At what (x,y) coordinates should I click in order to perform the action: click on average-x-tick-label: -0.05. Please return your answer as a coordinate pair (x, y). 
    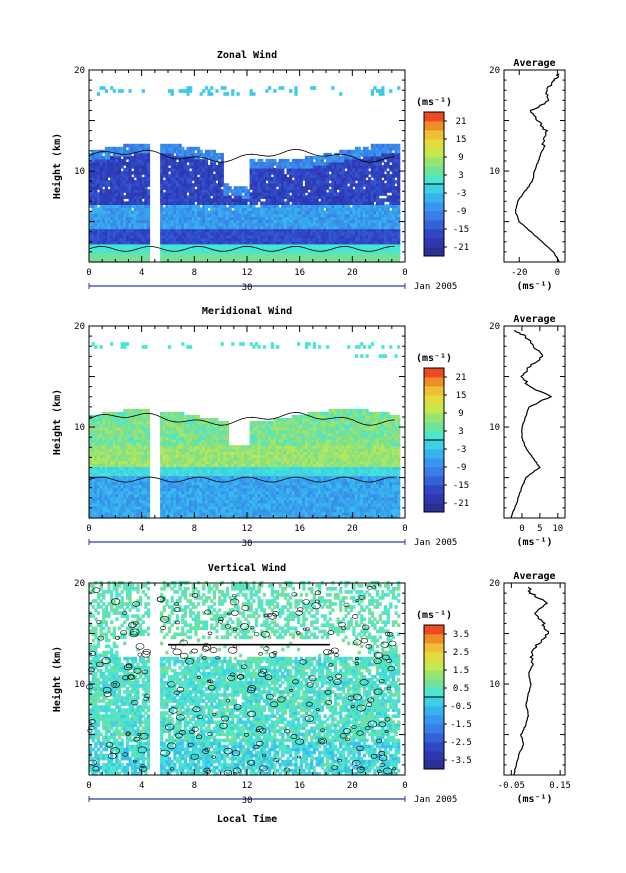
    Looking at the image, I should click on (511, 786).